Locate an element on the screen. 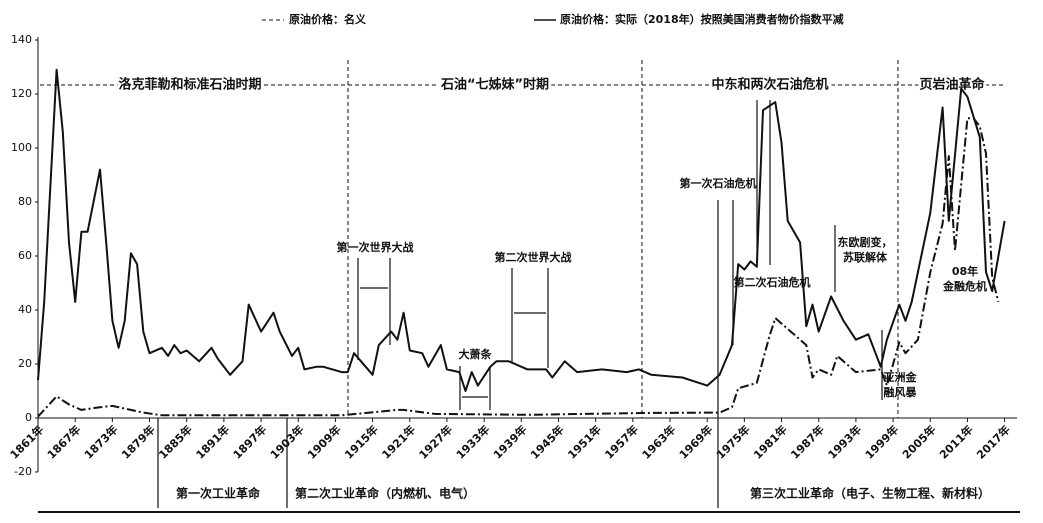  y-tick-label: 140 is located at coordinates (21, 39).